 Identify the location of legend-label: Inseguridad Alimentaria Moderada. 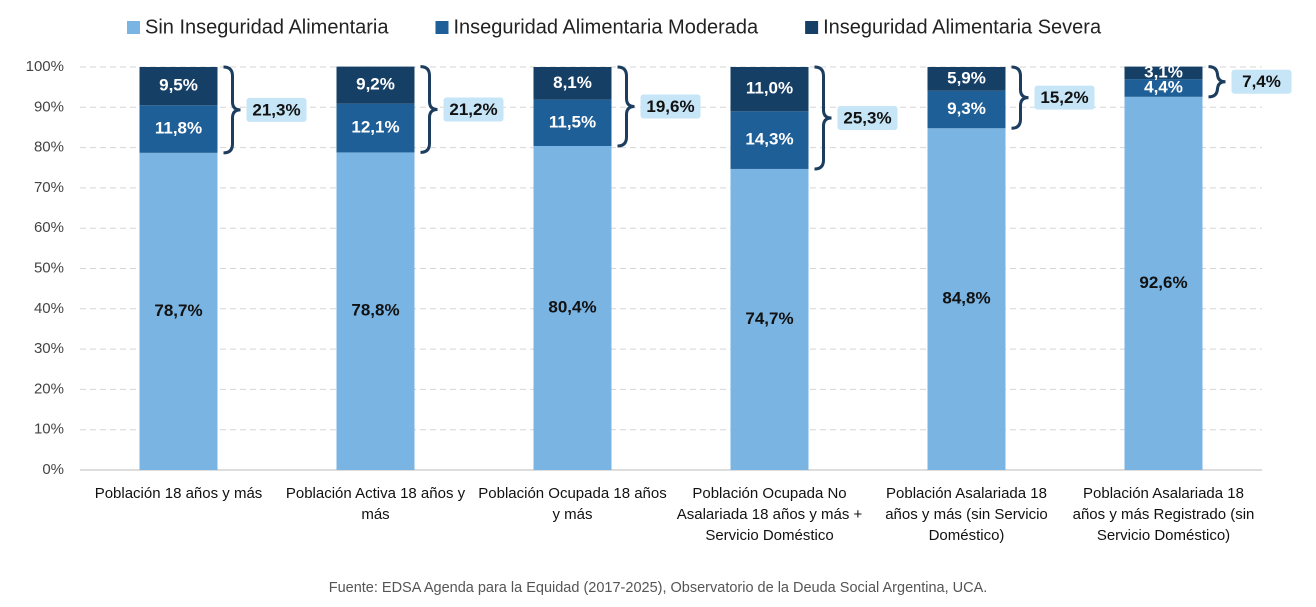
(606, 27).